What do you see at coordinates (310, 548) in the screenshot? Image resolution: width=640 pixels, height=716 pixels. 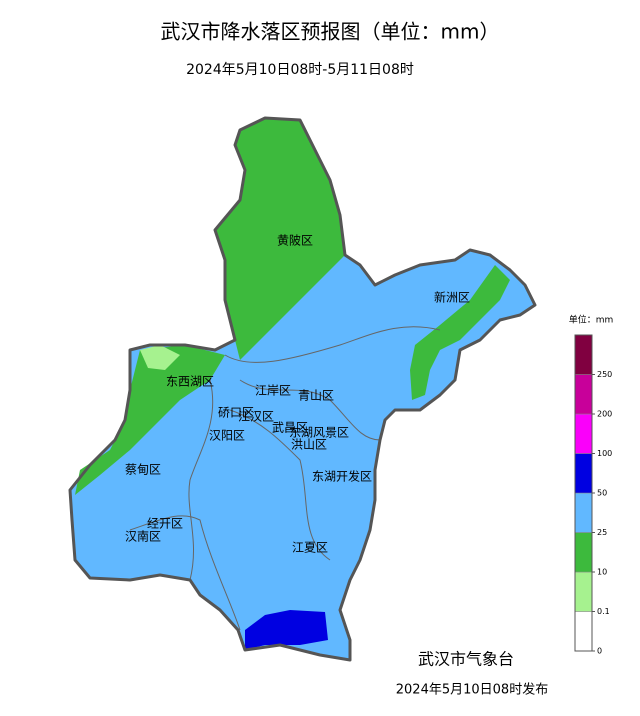 I see `district-label: 江夏区` at bounding box center [310, 548].